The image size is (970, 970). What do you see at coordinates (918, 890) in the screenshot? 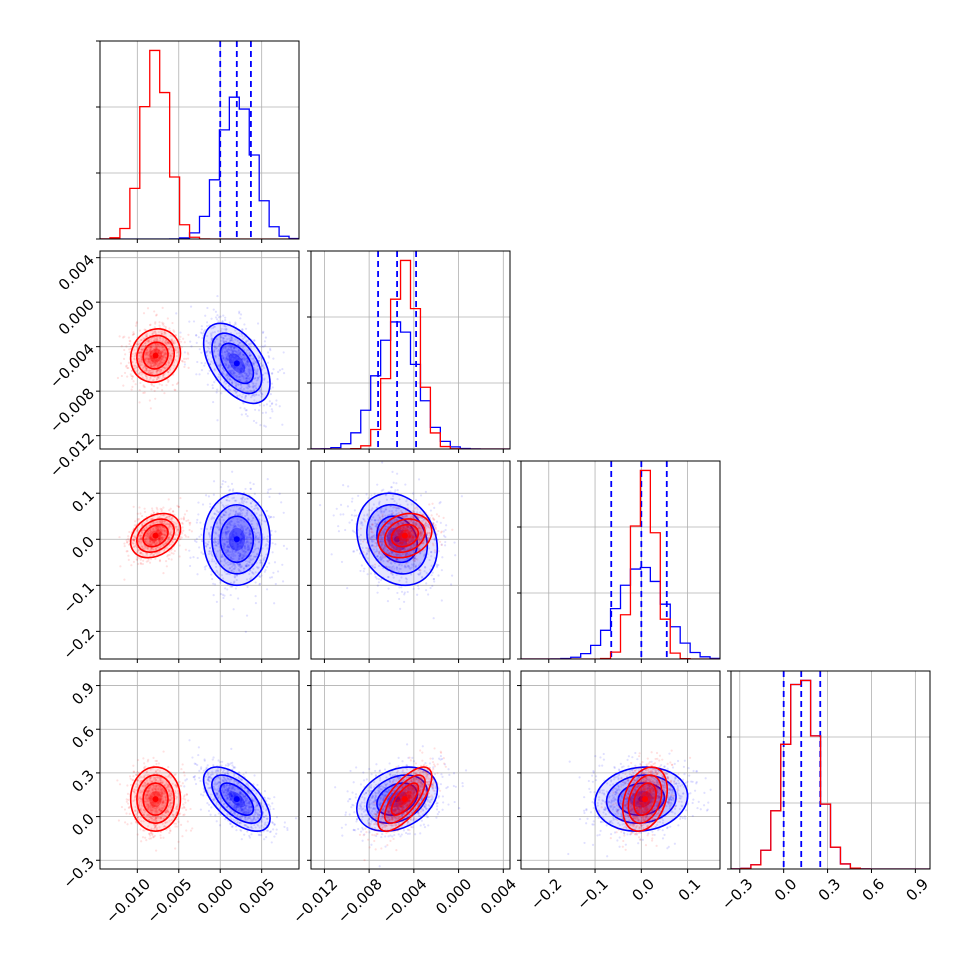
I see `x-tick-label: 0.9` at bounding box center [918, 890].